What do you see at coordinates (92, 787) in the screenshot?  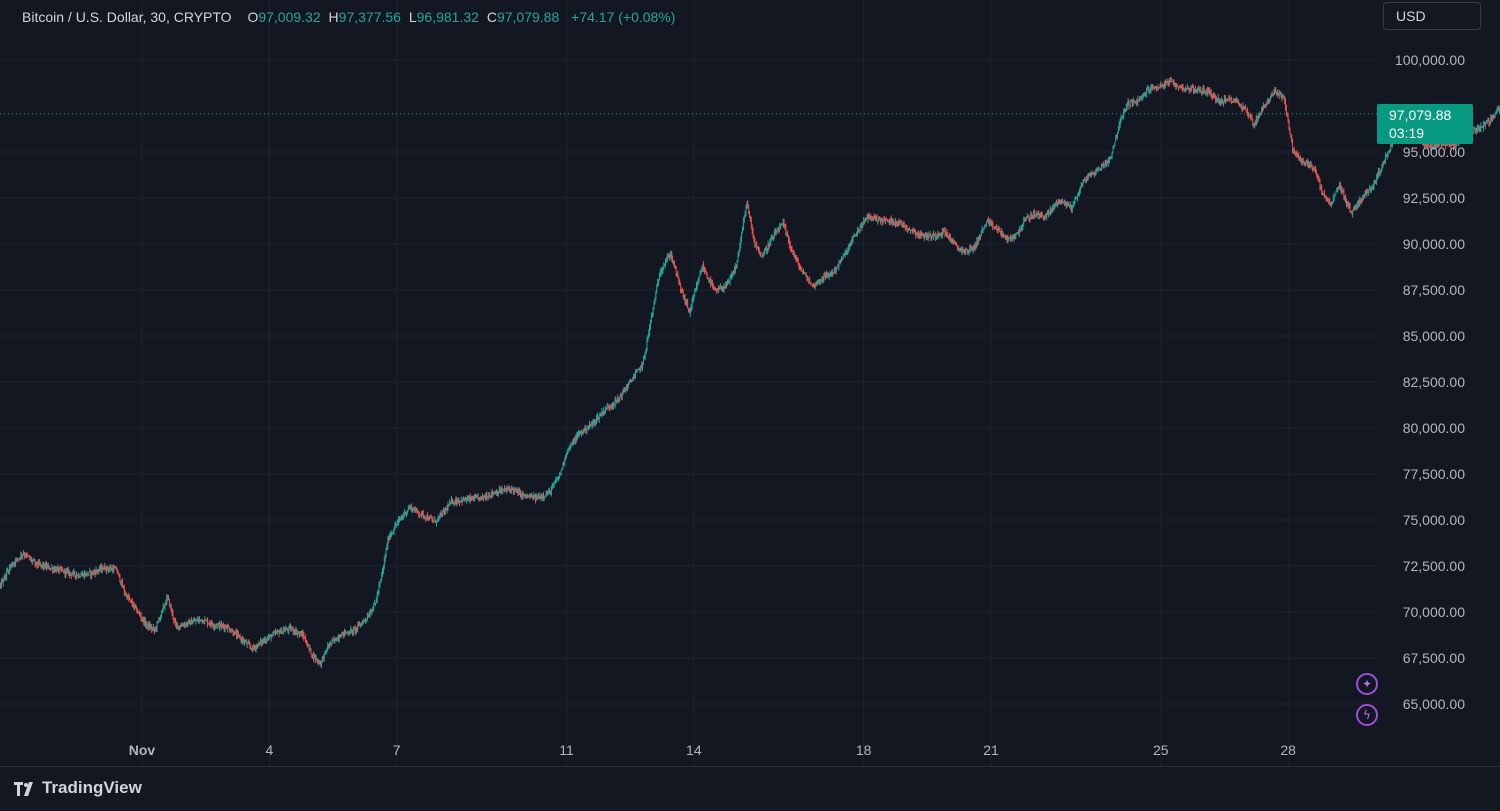 I see `brand-name: TradingView` at bounding box center [92, 787].